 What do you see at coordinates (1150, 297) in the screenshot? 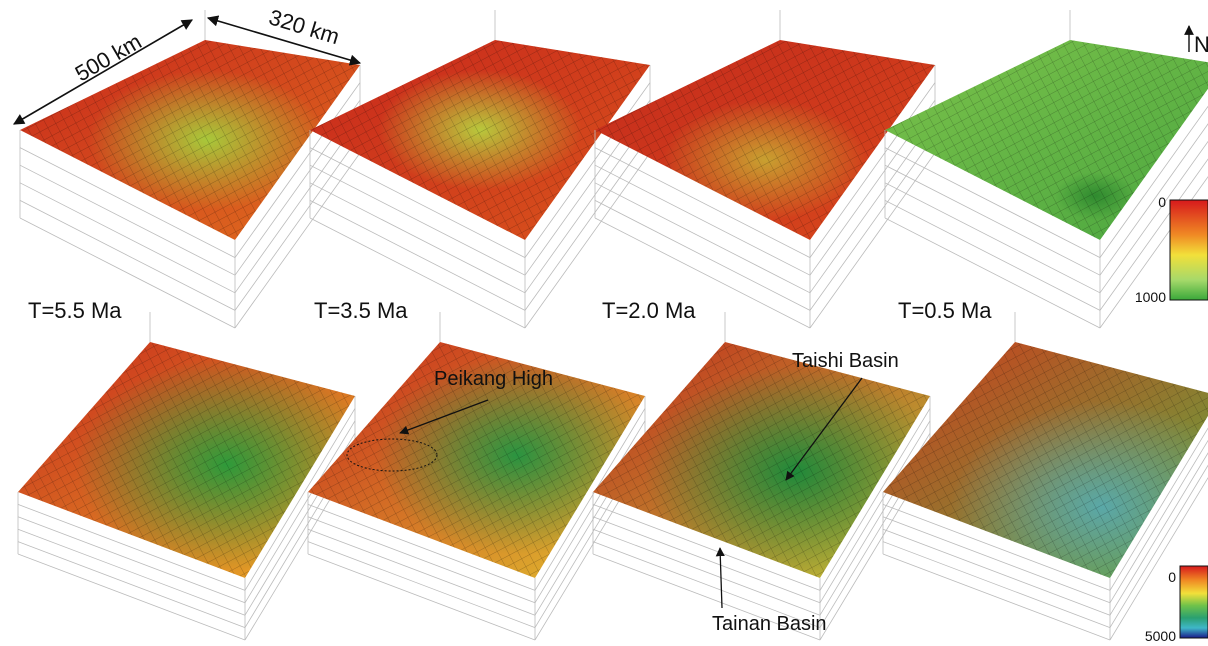
I see `colorbar-max: 1000` at bounding box center [1150, 297].